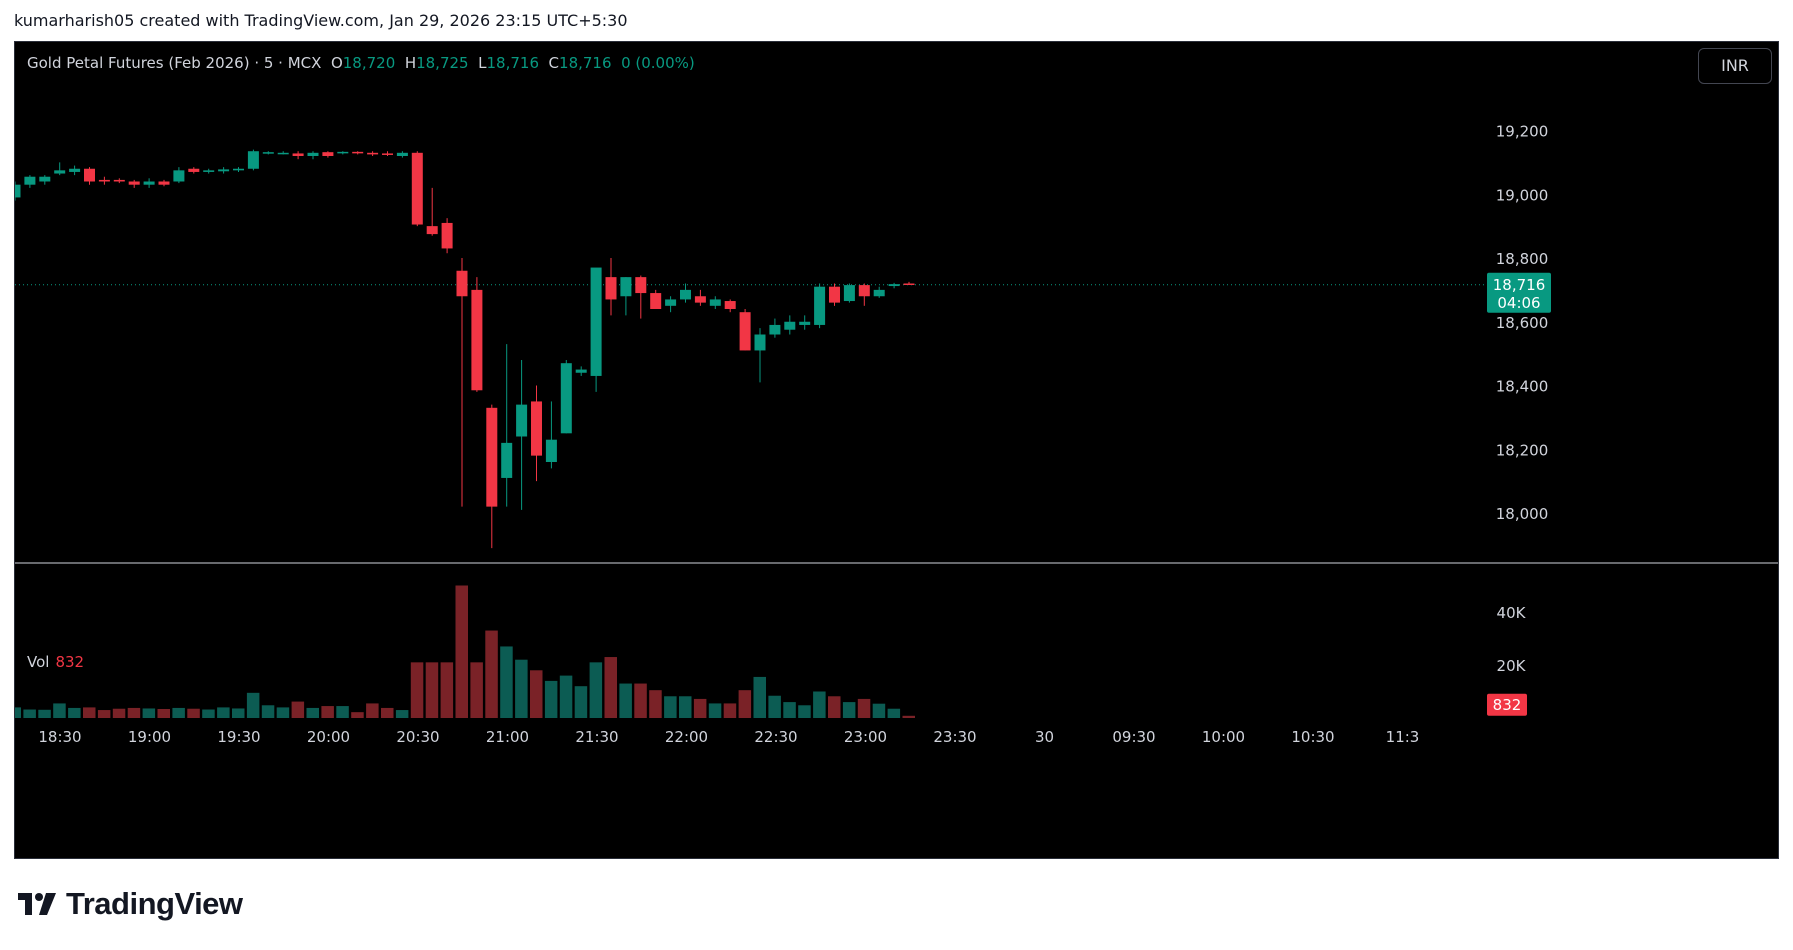 The height and width of the screenshot is (950, 1793). Describe the element at coordinates (1512, 613) in the screenshot. I see `volume-tick-label: 40K` at that location.